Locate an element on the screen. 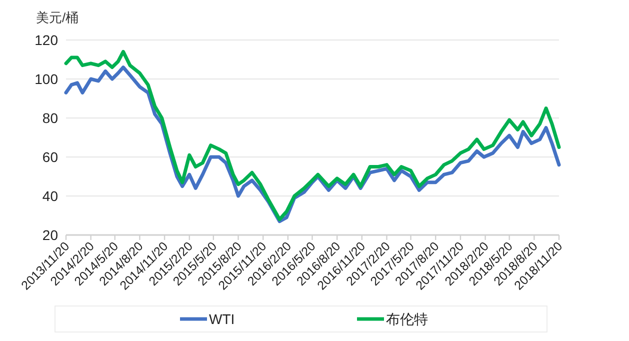  ytick: 120 is located at coordinates (46, 40).